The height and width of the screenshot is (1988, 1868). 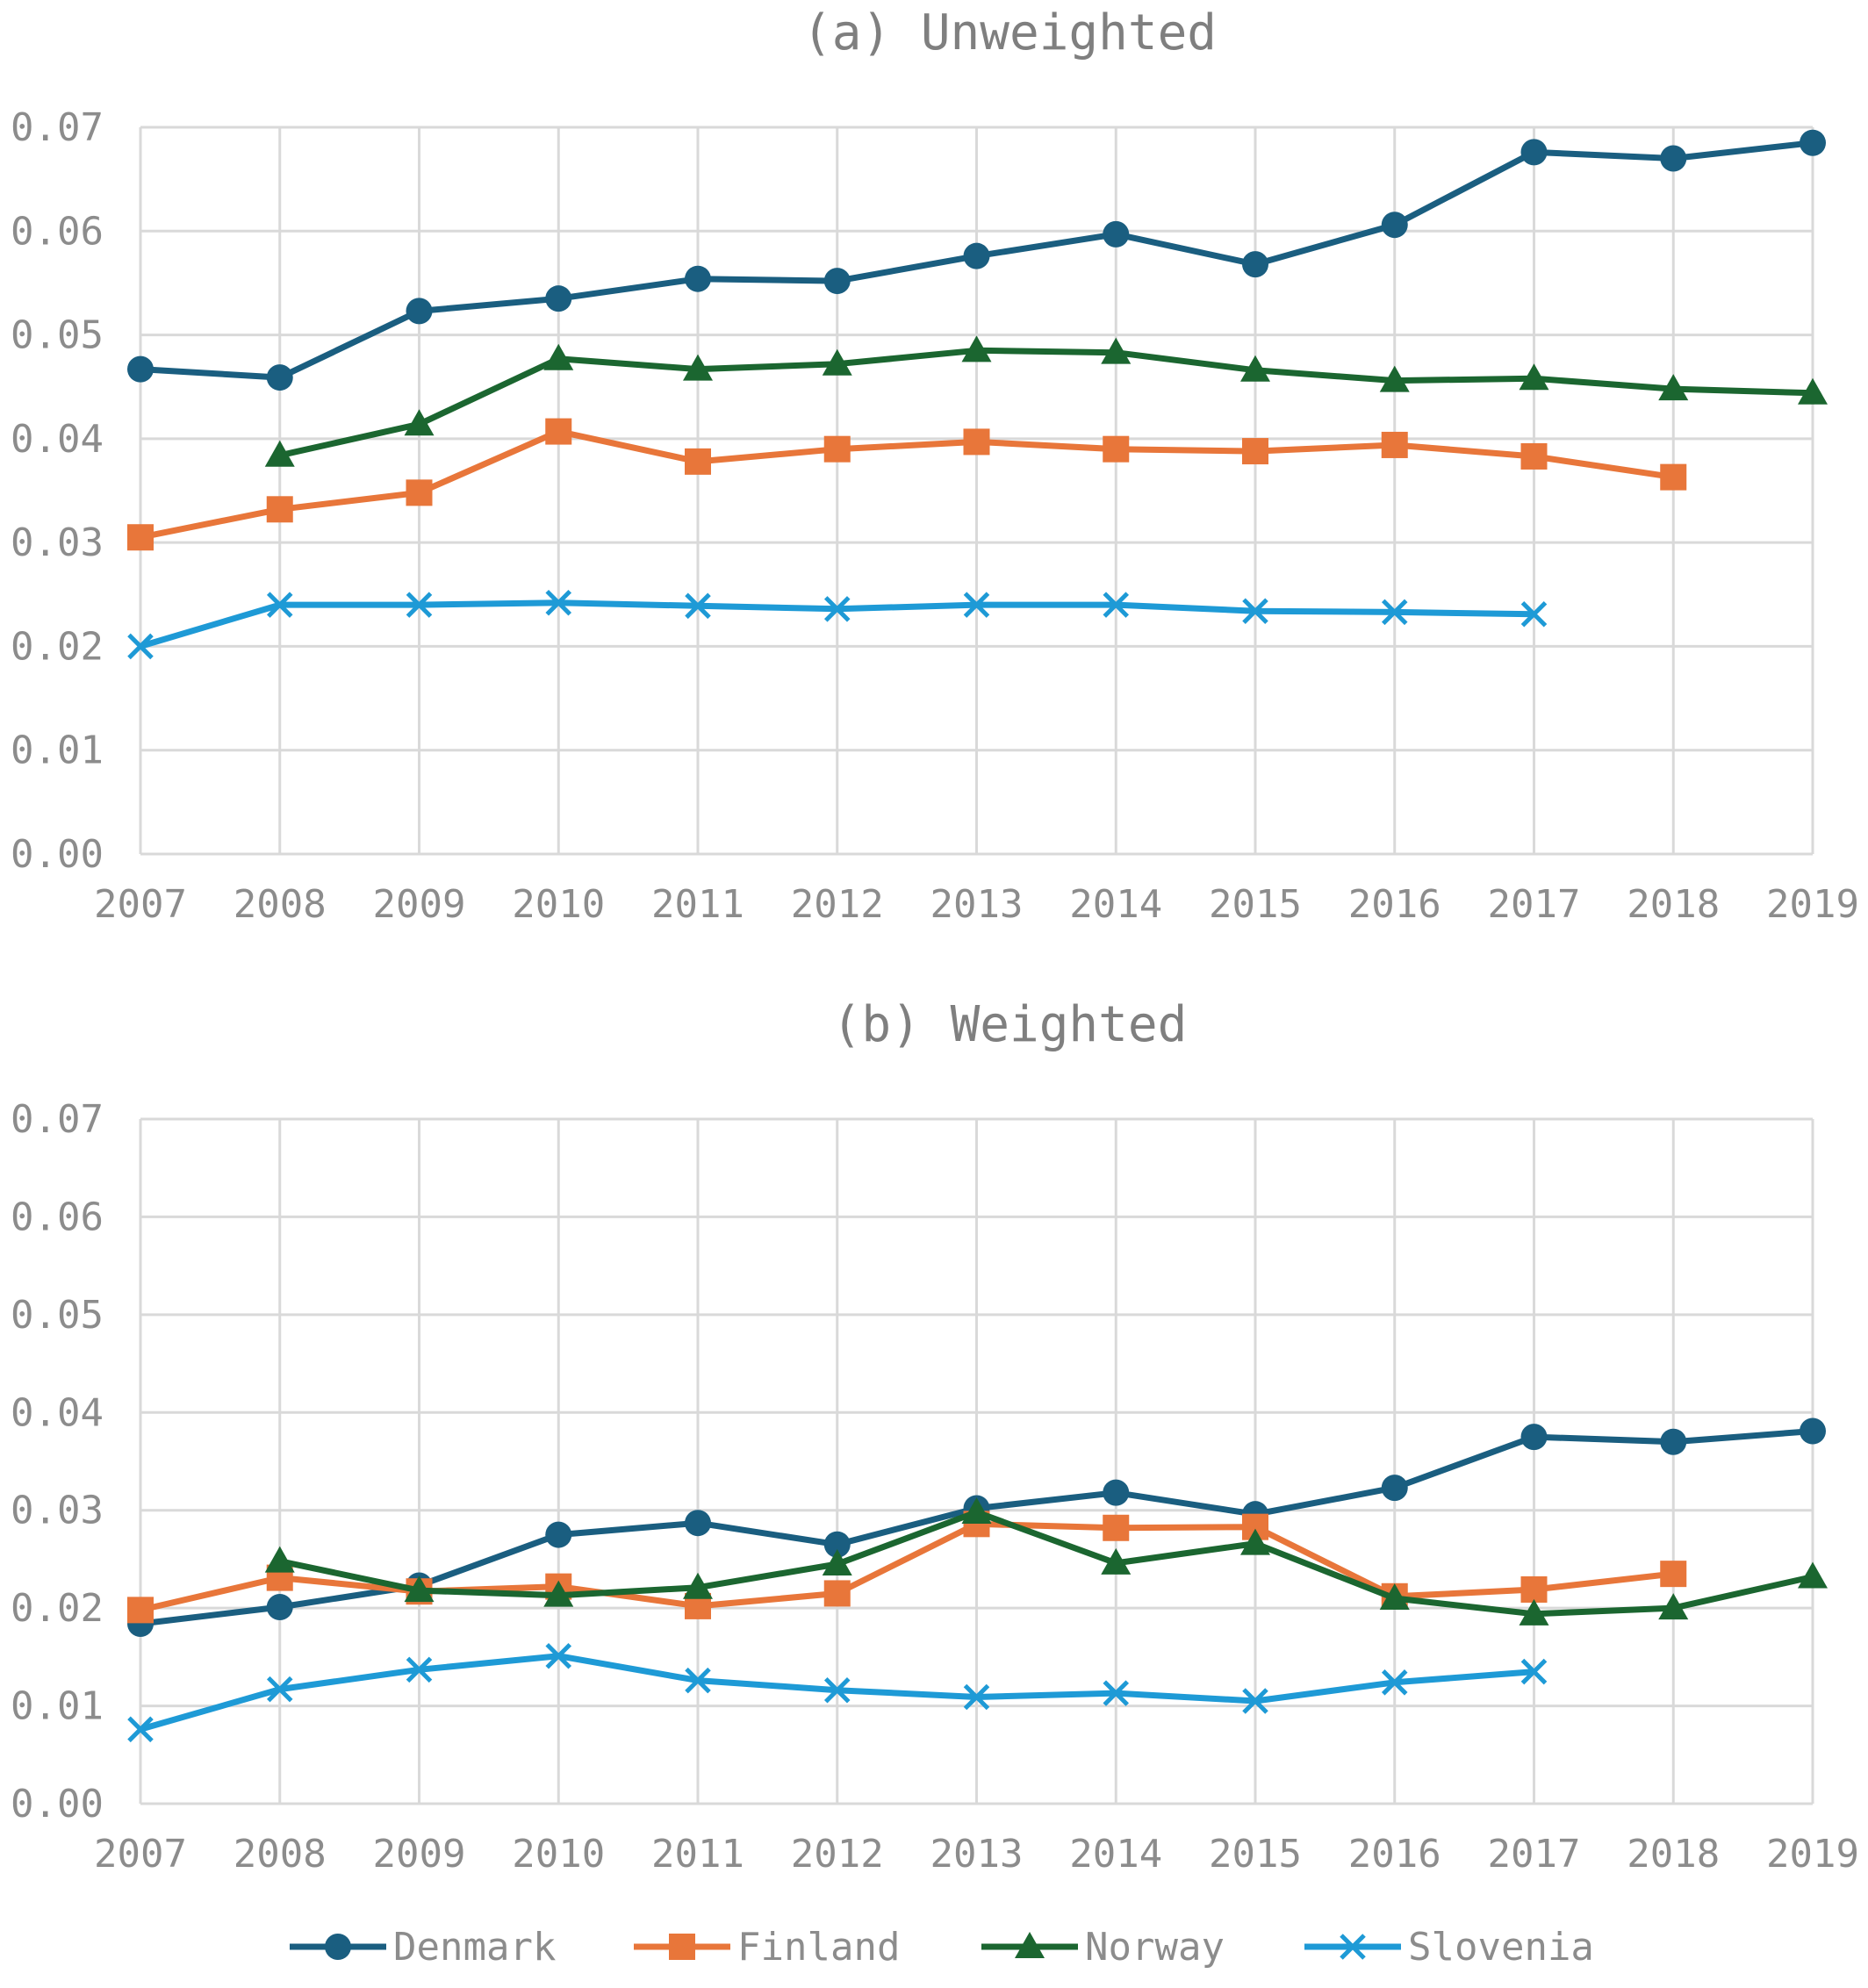 What do you see at coordinates (57, 646) in the screenshot?
I see `y-tick-label: 0.02` at bounding box center [57, 646].